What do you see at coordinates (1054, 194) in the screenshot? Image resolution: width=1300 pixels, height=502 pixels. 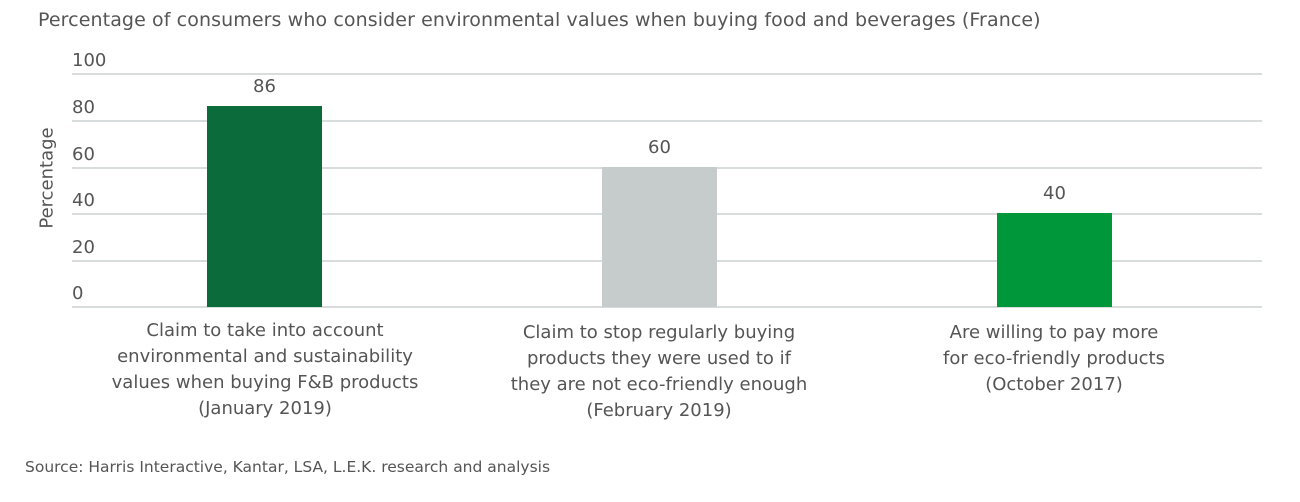 I see `data-label-pay-more: 40` at bounding box center [1054, 194].